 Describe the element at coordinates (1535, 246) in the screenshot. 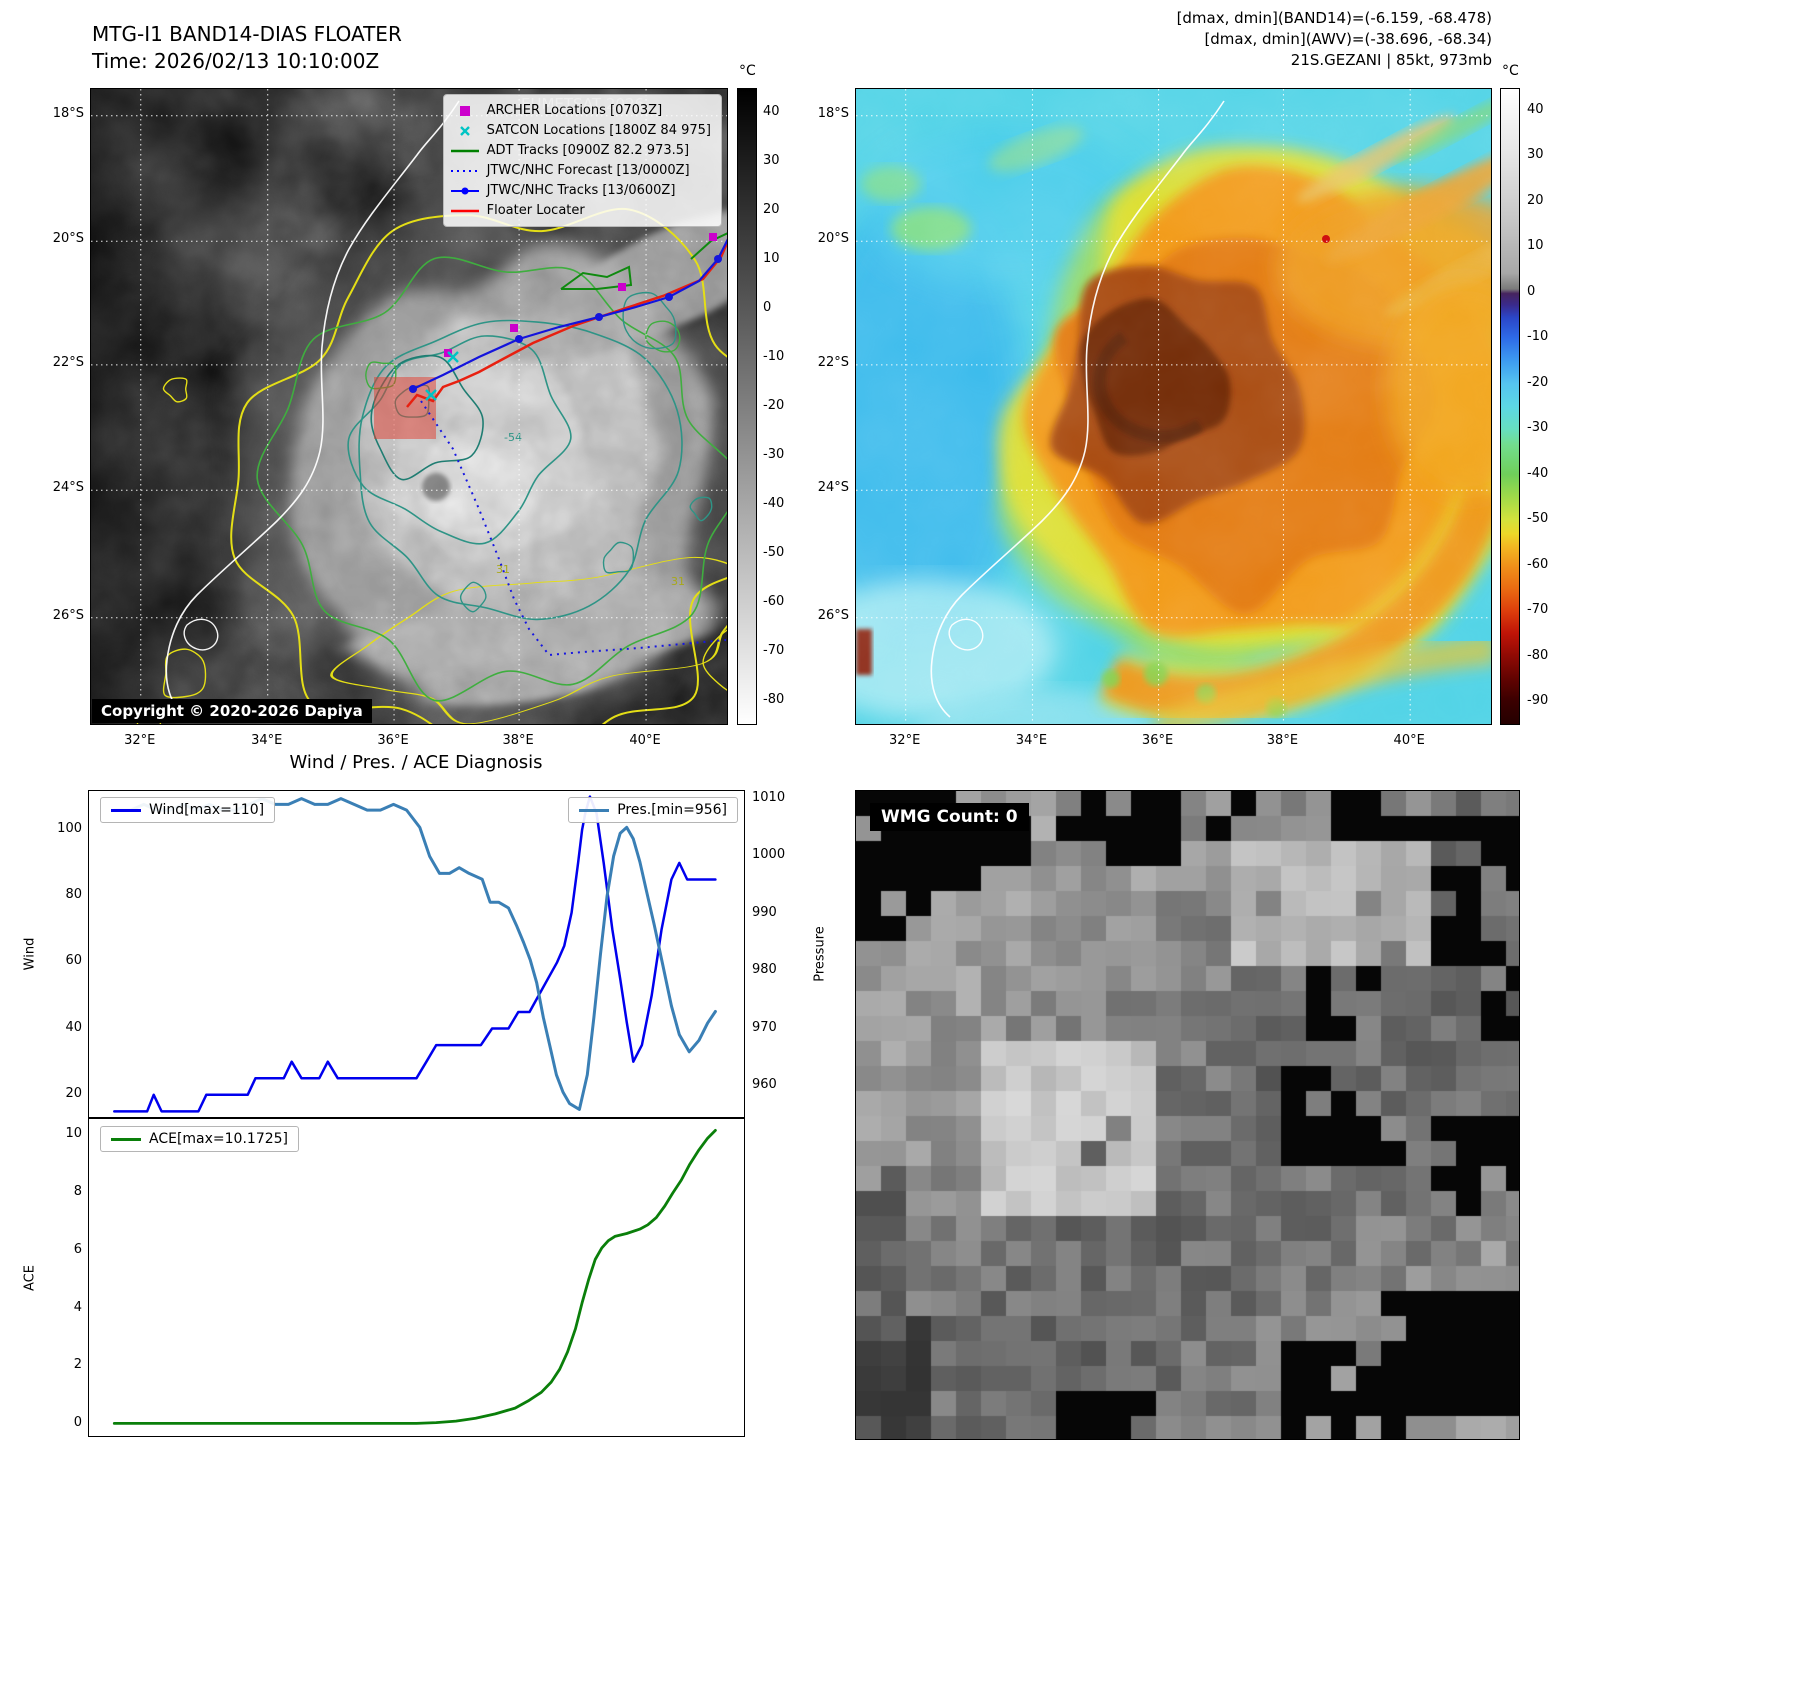

I see `awv-colorbar-tick: 10` at that location.